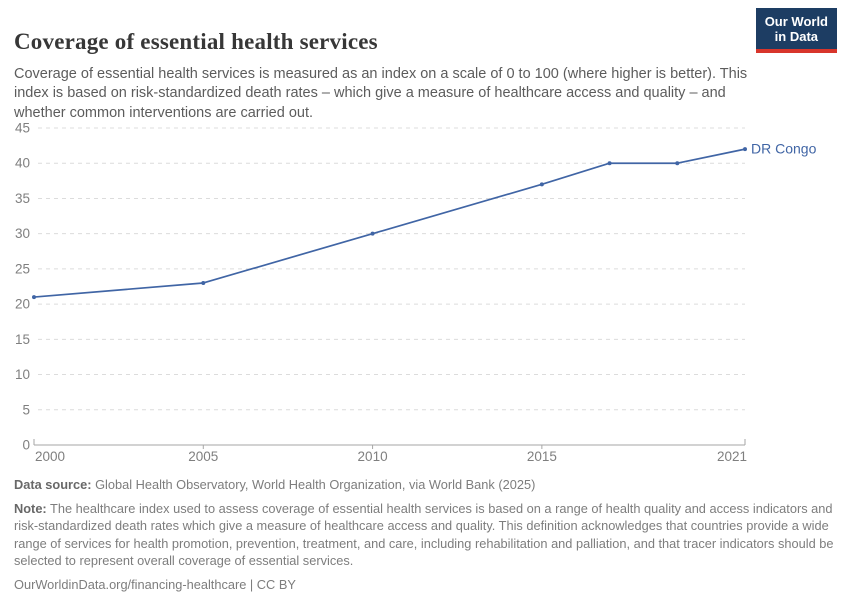 The image size is (850, 600). What do you see at coordinates (30, 508) in the screenshot?
I see `note-label: Note:` at bounding box center [30, 508].